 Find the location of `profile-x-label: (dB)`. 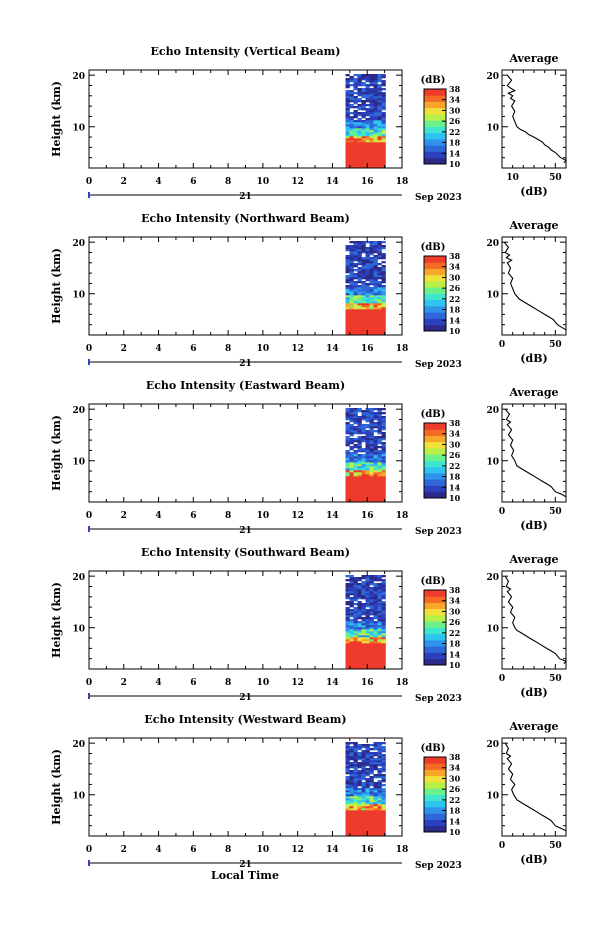

profile-x-label: (dB) is located at coordinates (533, 692).